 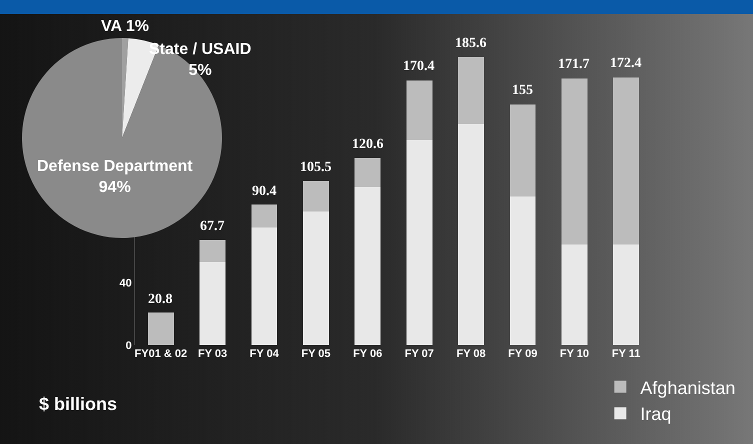 I want to click on x-tick-label: FY 07, so click(x=419, y=354).